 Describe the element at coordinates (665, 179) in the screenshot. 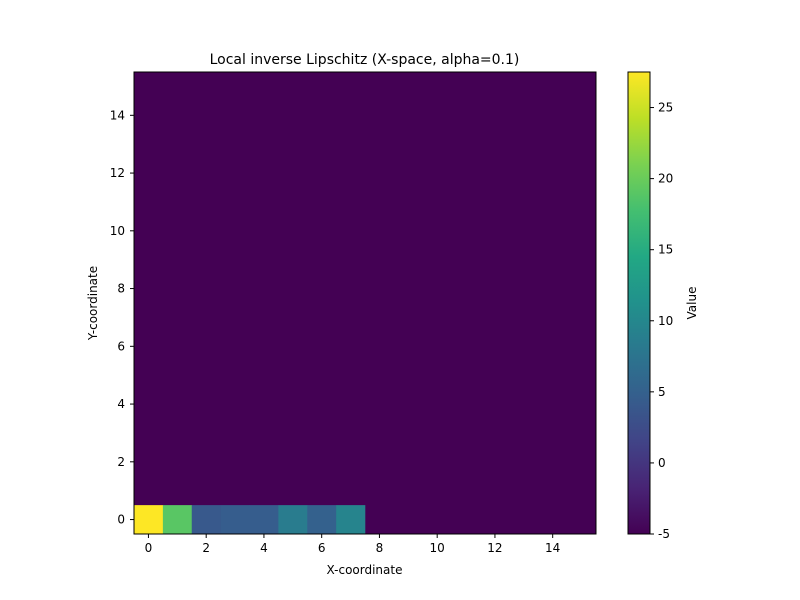

I see `colorbar-tick-label: 20` at that location.